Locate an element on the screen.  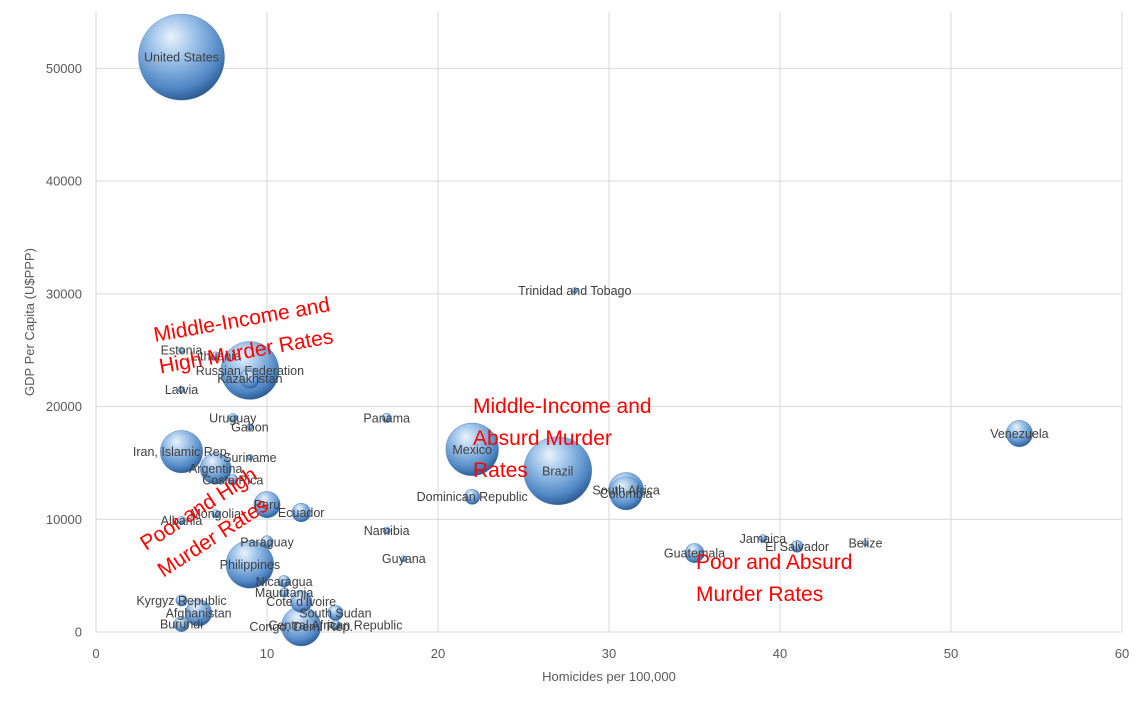
point-label: Jamaica is located at coordinates (763, 539).